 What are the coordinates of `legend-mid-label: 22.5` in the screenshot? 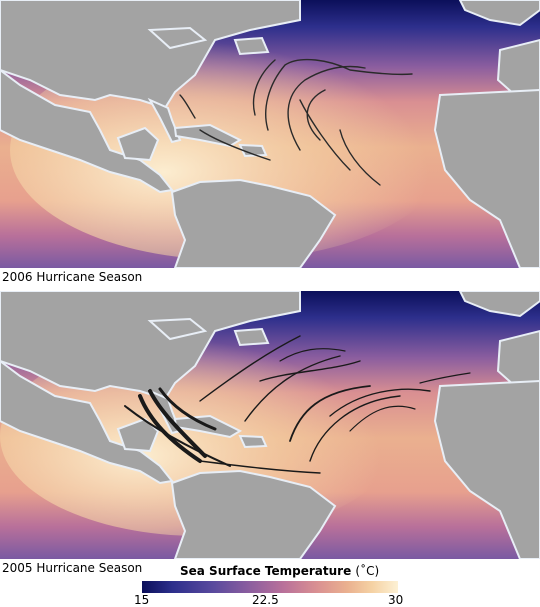 It's located at (265, 600).